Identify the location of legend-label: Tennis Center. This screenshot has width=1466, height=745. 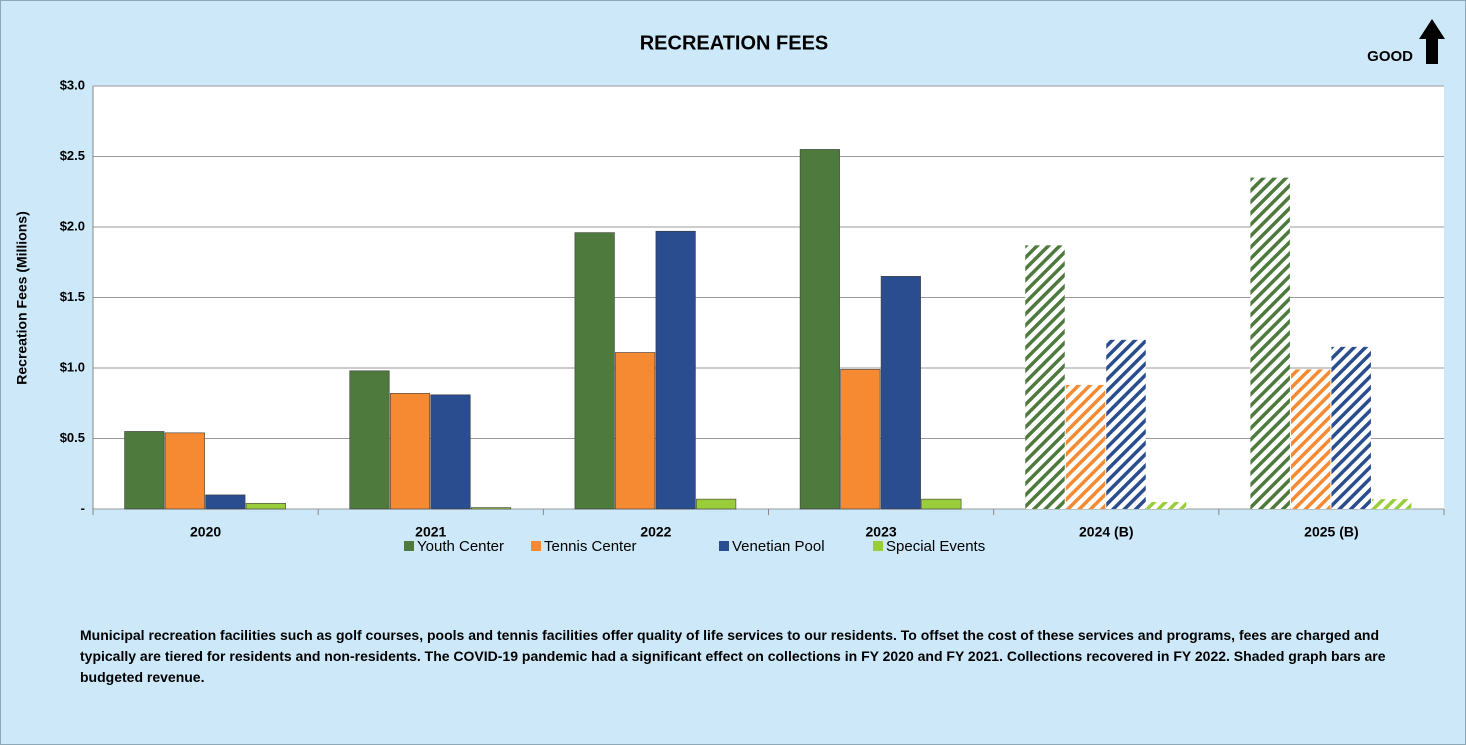
(590, 546).